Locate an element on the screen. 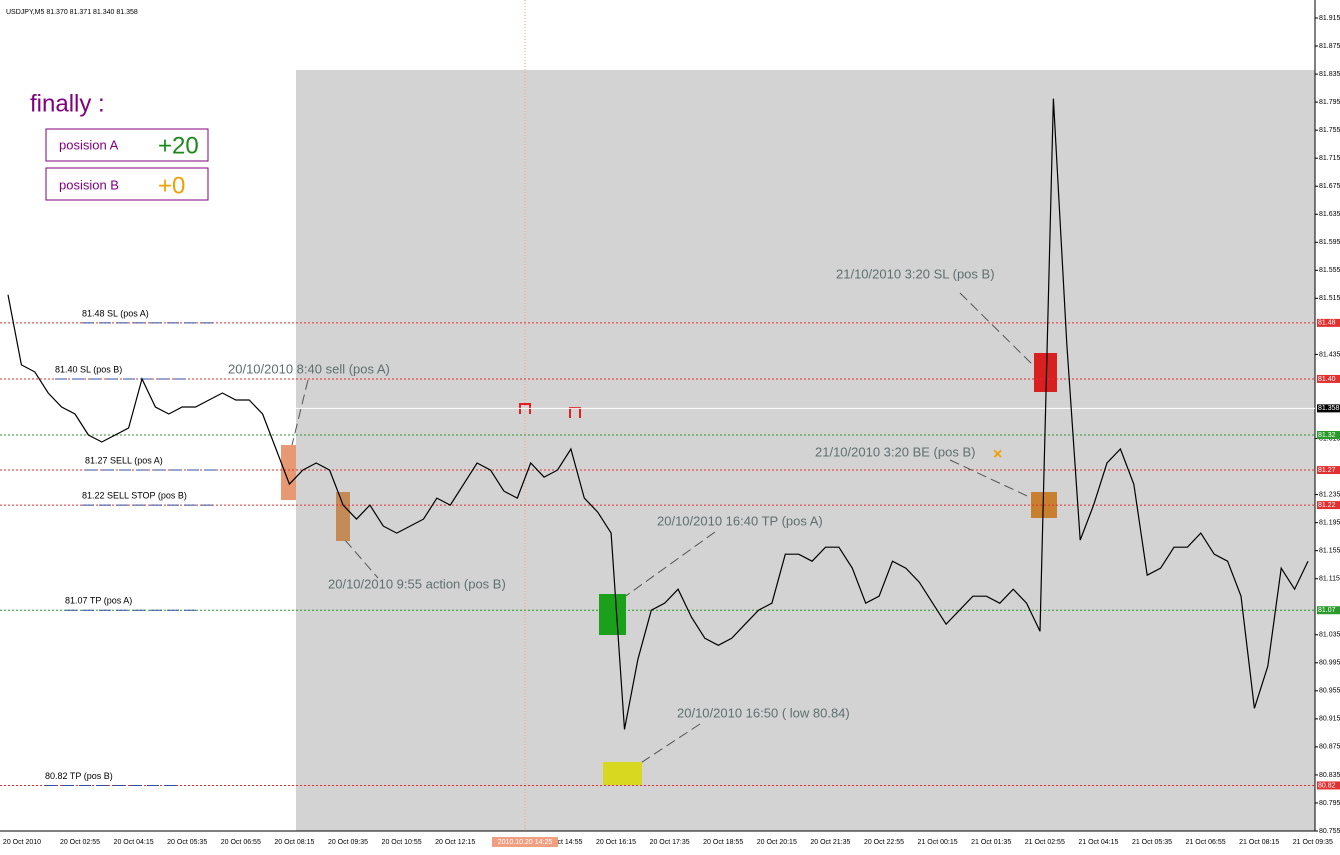 The image size is (1340, 855). level-tag: 81.32 is located at coordinates (1327, 435).